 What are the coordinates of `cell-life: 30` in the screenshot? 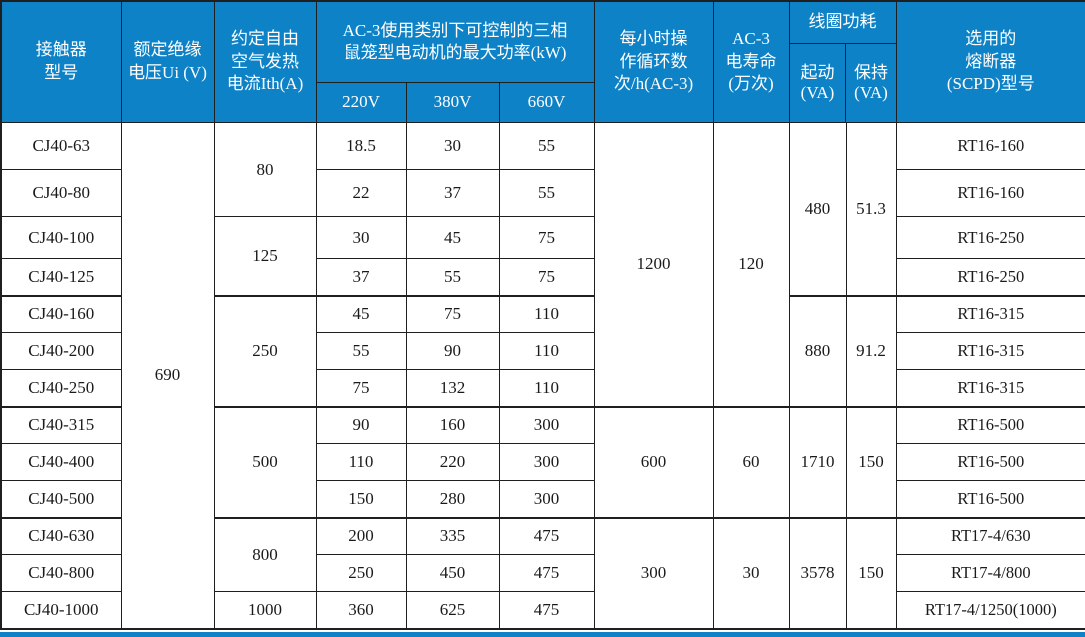 It's located at (751, 572).